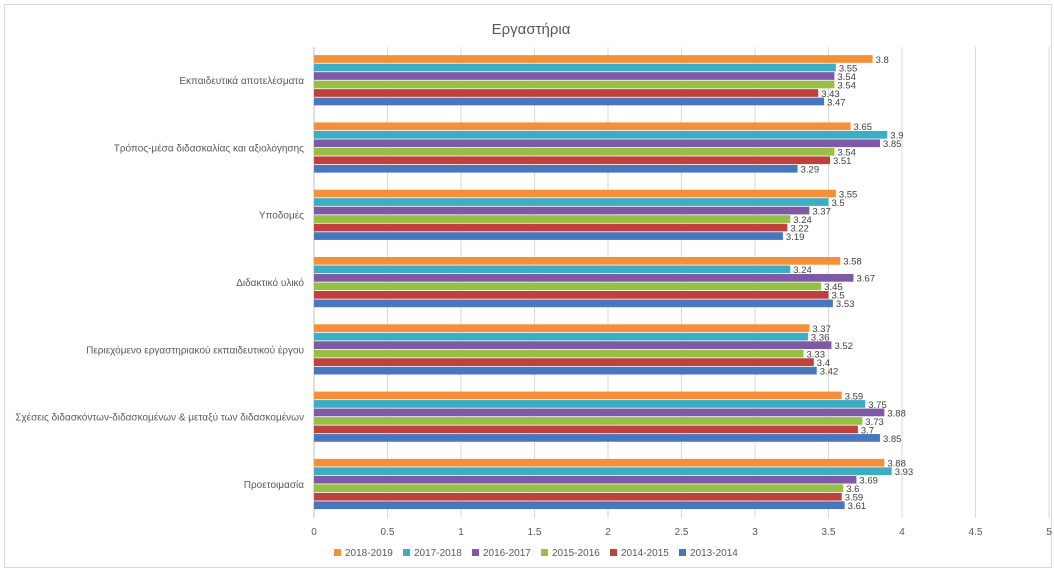  I want to click on x-tick-label: 4, so click(902, 532).